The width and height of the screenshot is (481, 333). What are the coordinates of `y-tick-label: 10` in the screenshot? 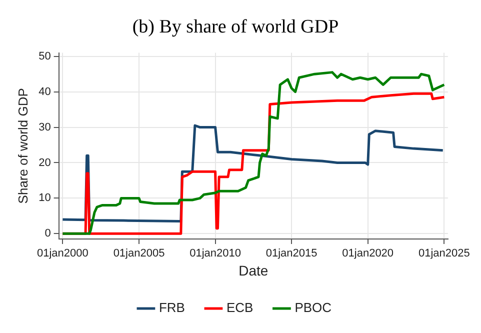 It's located at (44, 198).